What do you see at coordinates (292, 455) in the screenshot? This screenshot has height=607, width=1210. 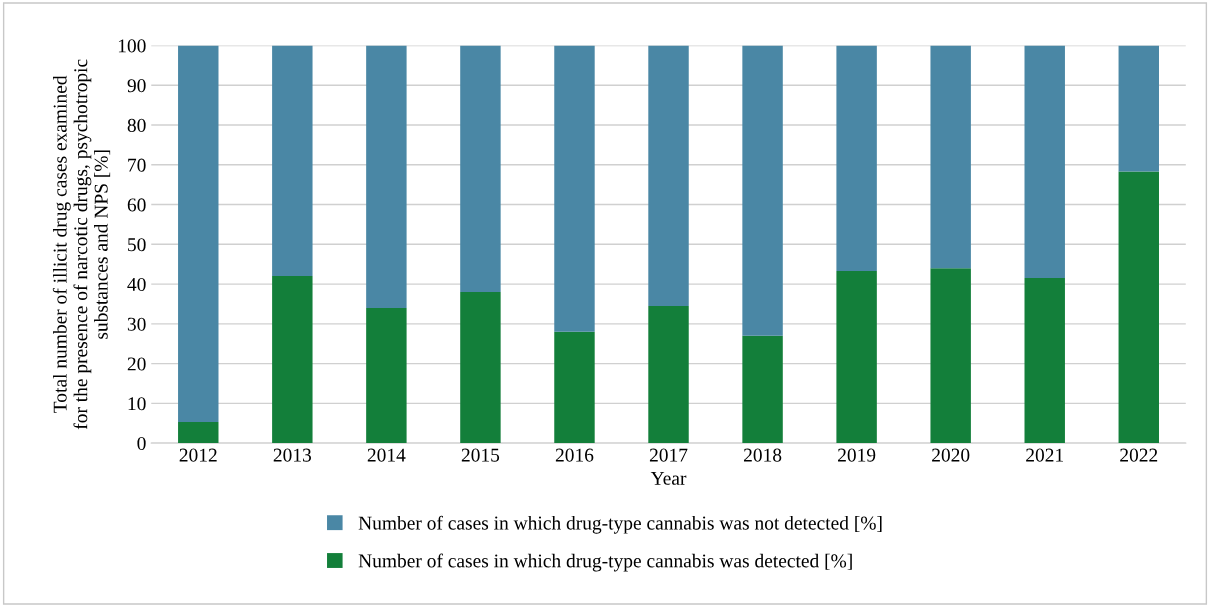 I see `x-tick-label: 2013` at bounding box center [292, 455].